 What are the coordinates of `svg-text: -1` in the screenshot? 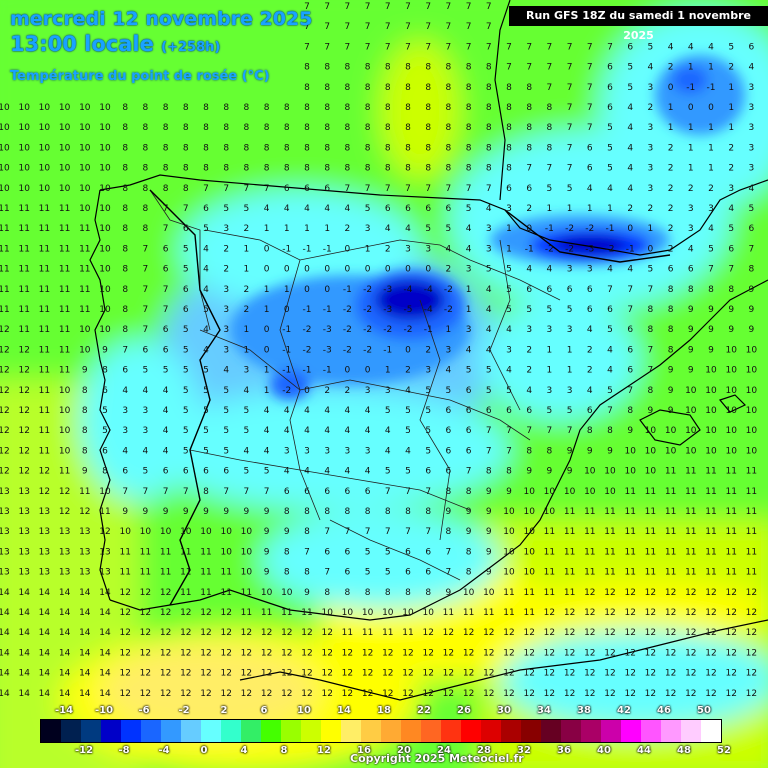 It's located at (610, 229).